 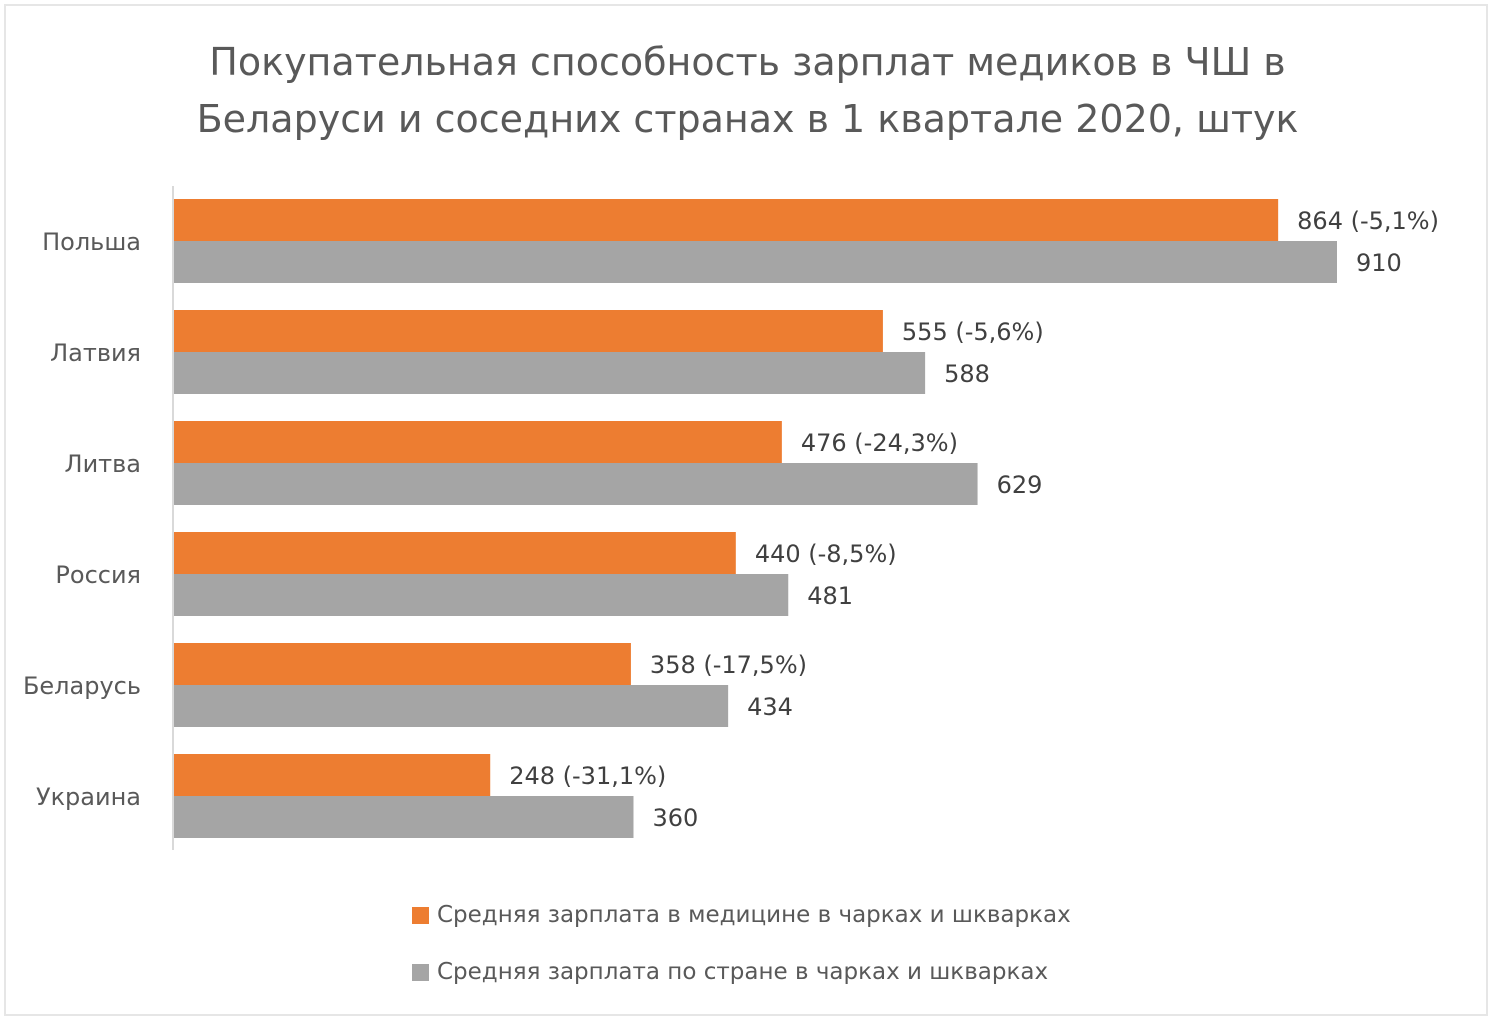 What do you see at coordinates (675, 818) in the screenshot?
I see `data-label-country: 360` at bounding box center [675, 818].